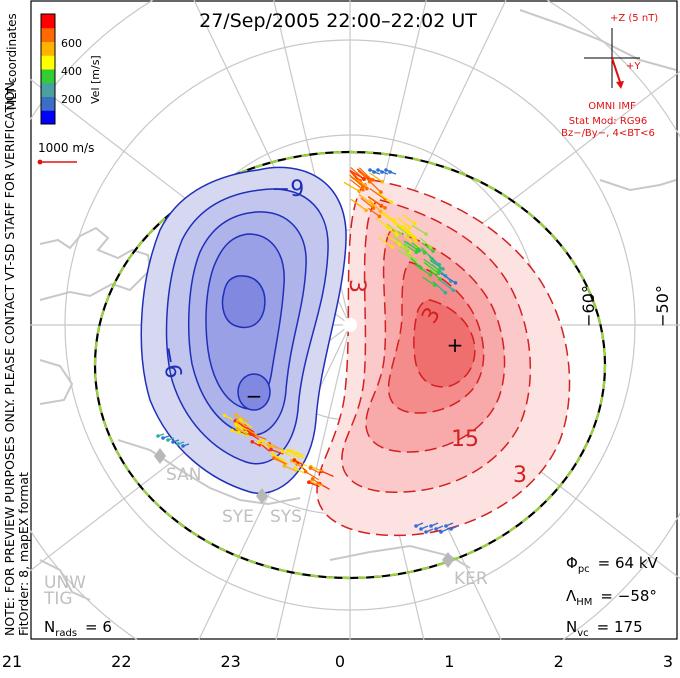  Describe the element at coordinates (71, 69) in the screenshot. I see `colorbar: 200 400 600 Vel [m/s]` at that location.